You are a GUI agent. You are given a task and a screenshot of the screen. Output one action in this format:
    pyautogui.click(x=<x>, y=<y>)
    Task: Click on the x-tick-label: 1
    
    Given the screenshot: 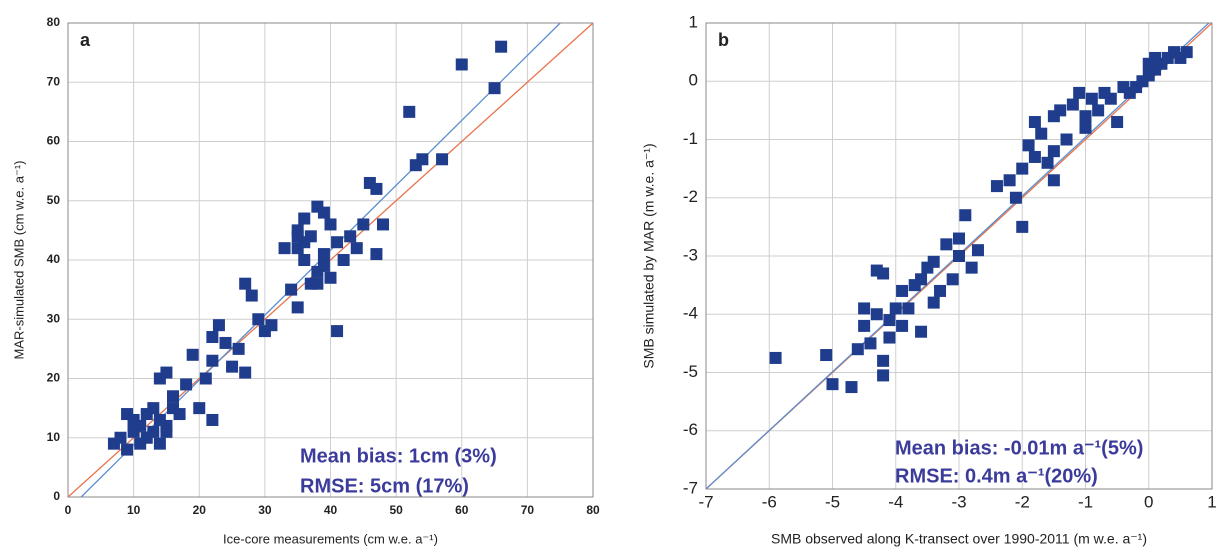 What is the action you would take?
    pyautogui.click(x=1211, y=501)
    